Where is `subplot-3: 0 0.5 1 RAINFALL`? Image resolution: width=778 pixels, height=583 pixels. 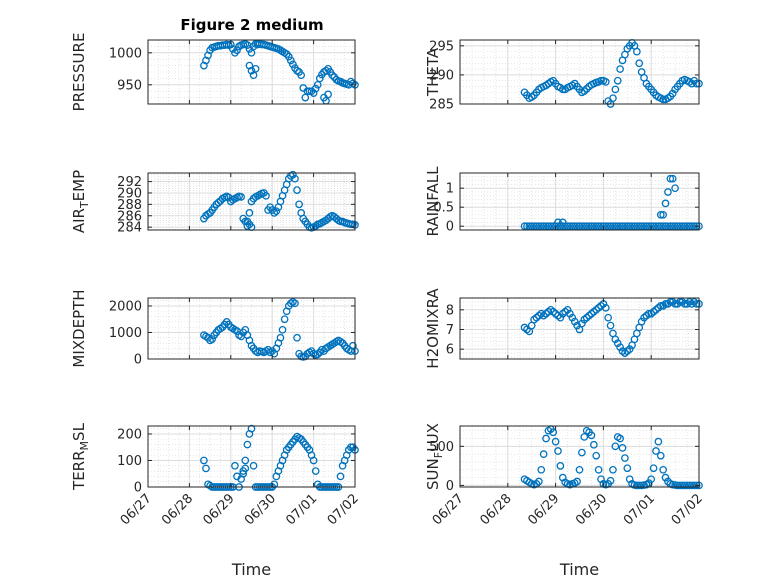
subplot-3: 0 0.5 1 RAINFALL is located at coordinates (563, 201).